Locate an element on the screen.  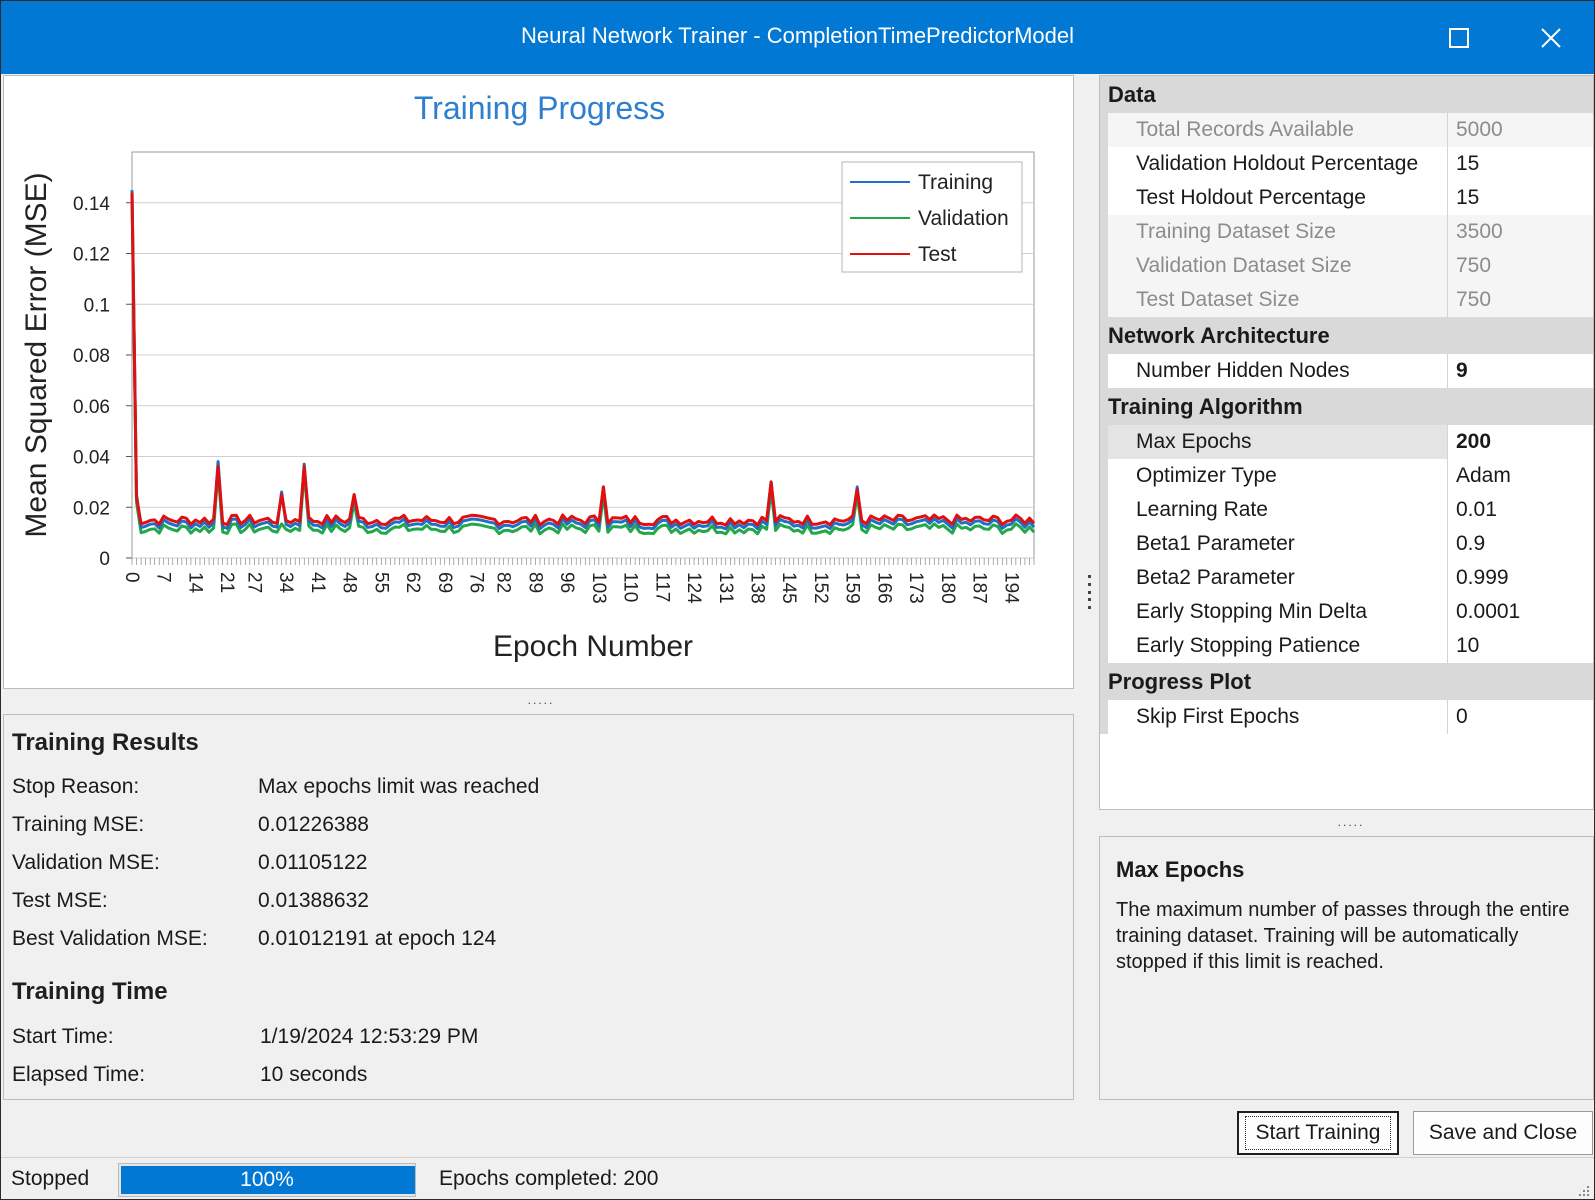
property-row-selected: Max Epochs 200 is located at coordinates (1346, 442).